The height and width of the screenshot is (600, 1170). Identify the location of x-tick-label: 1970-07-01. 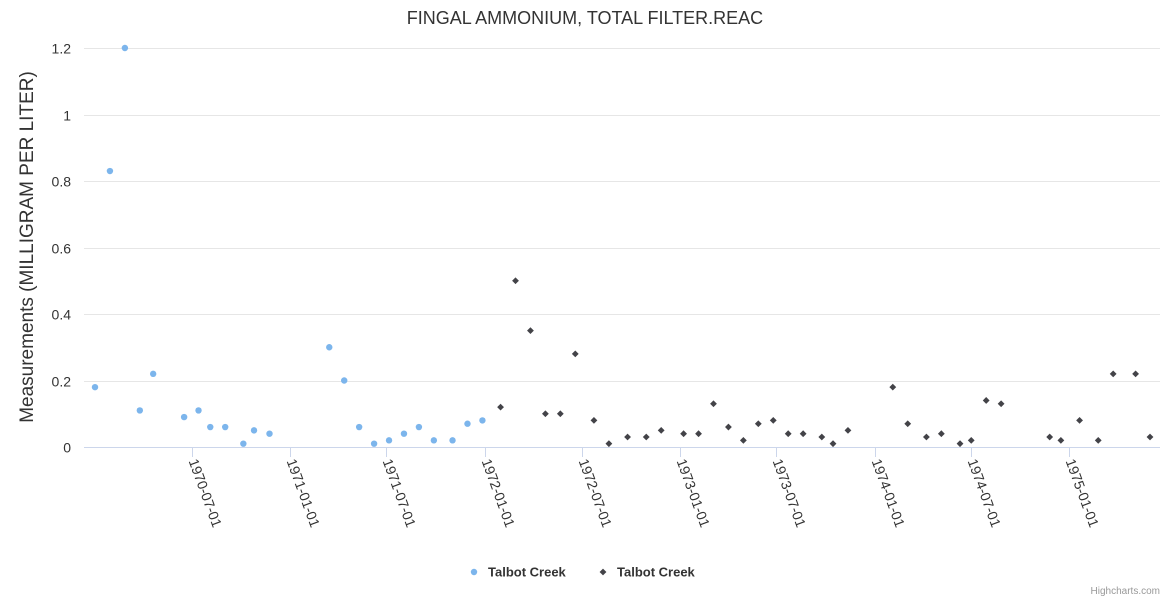
(206, 493).